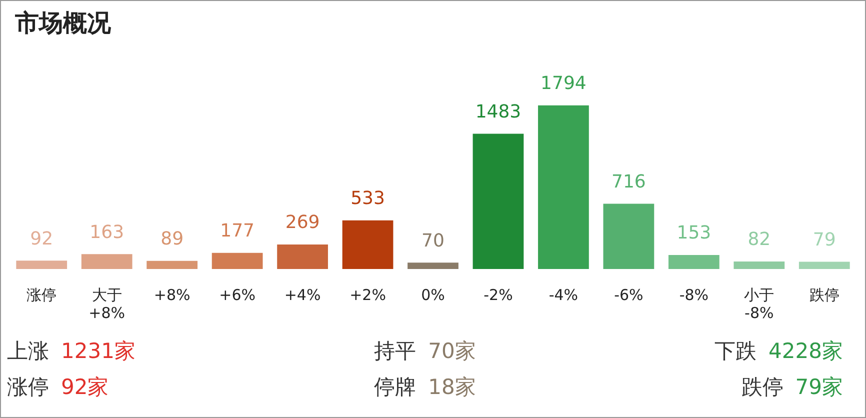 The width and height of the screenshot is (866, 418). I want to click on x-tick-label: +8%, so click(172, 295).